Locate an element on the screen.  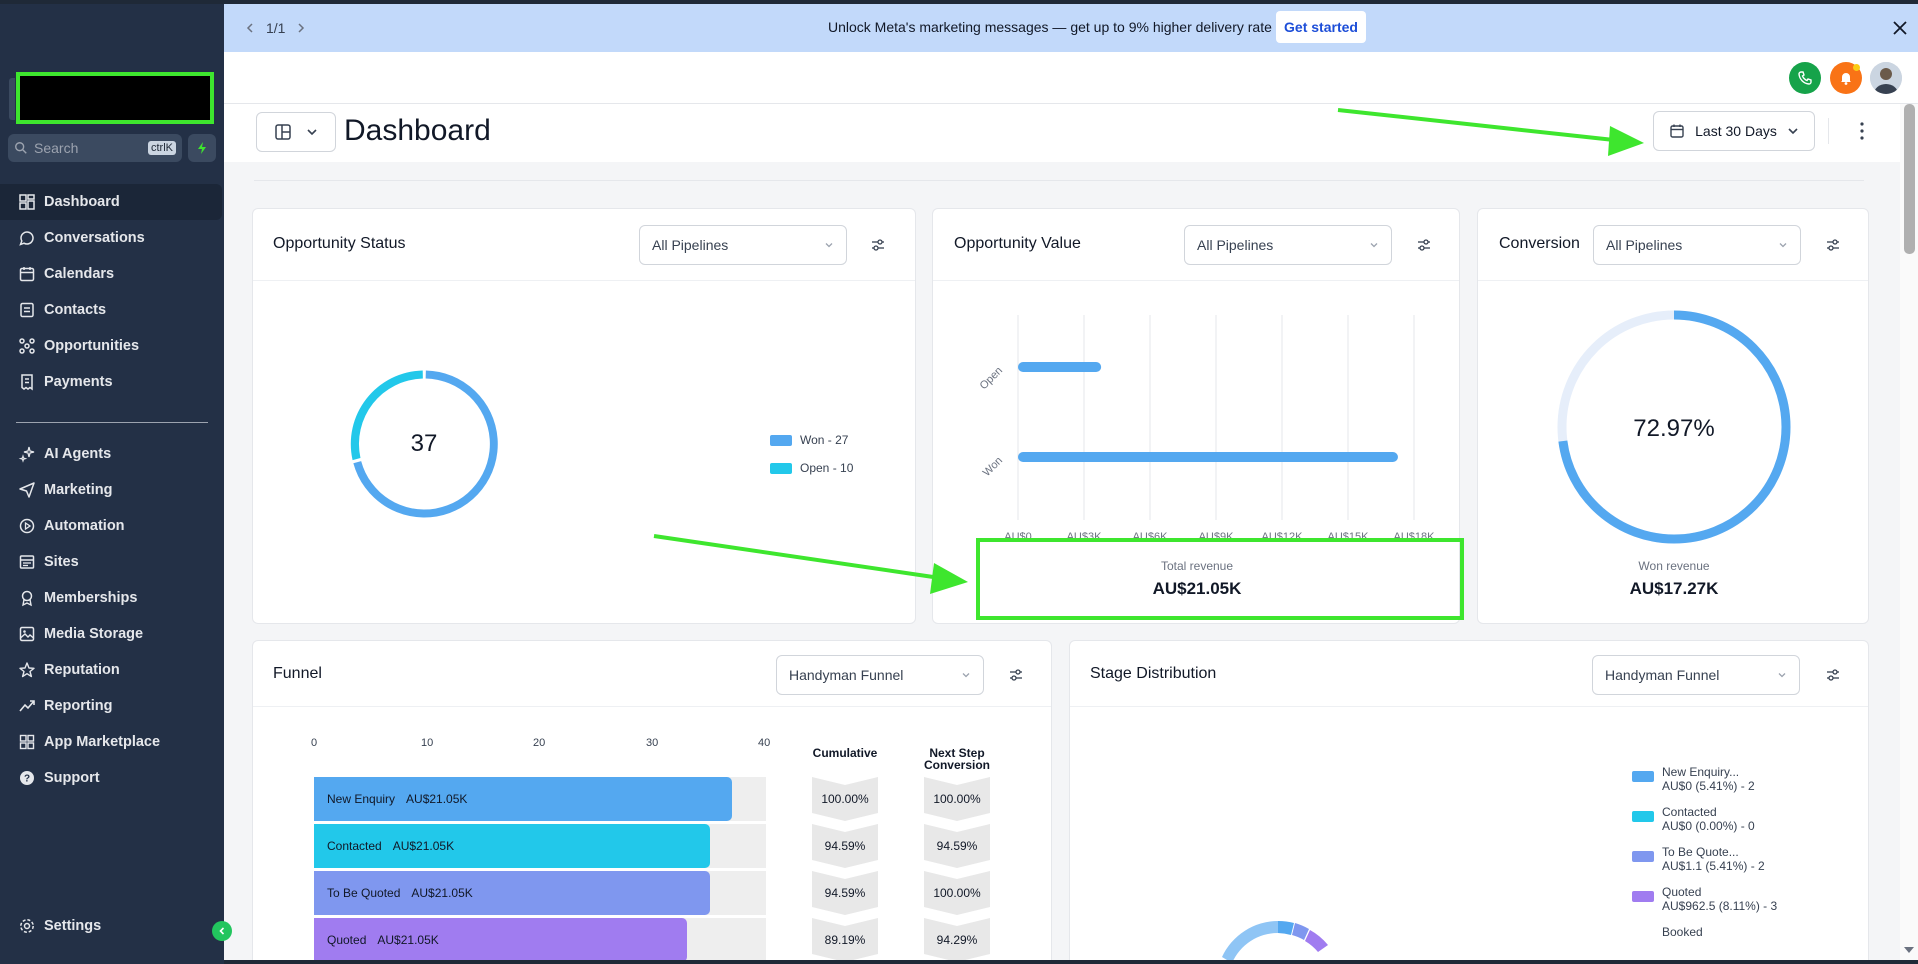
card-header: Conversion All Pipelines is located at coordinates (1673, 245).